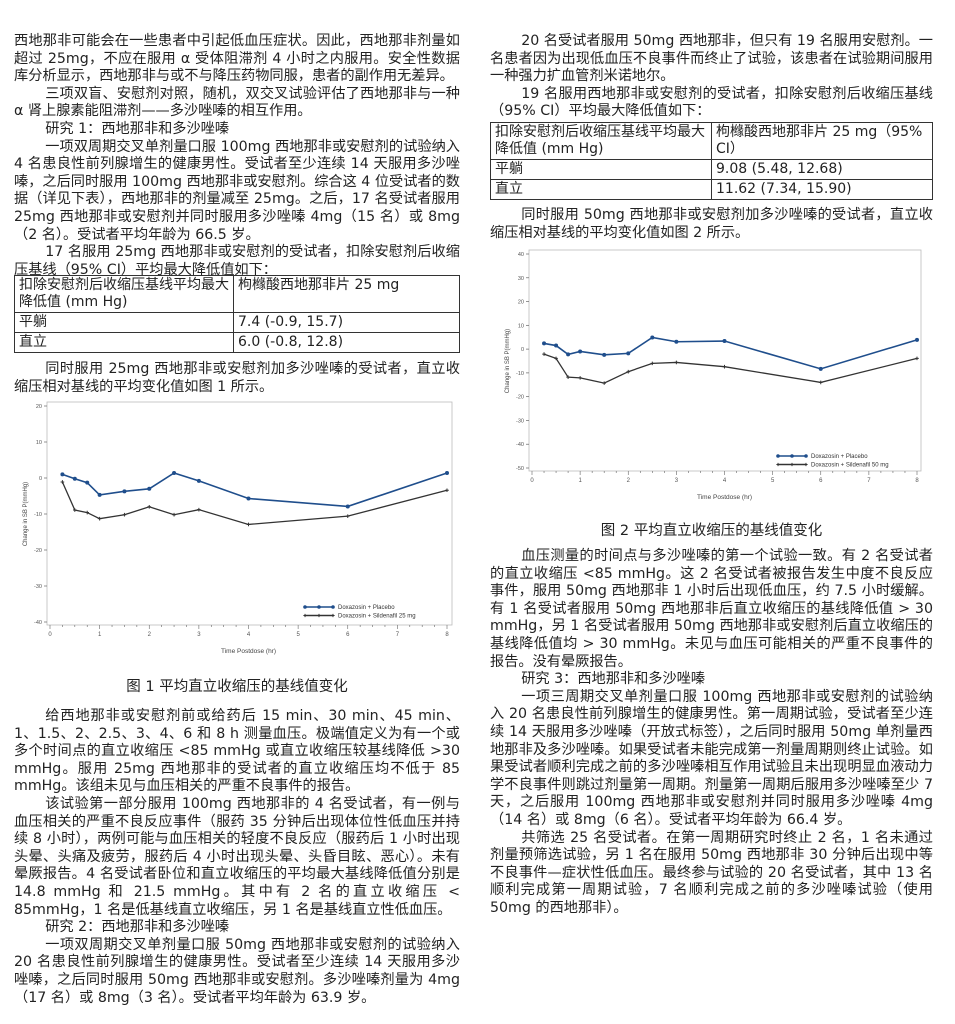 The height and width of the screenshot is (1024, 955). I want to click on x-tick-label: 3, so click(199, 635).